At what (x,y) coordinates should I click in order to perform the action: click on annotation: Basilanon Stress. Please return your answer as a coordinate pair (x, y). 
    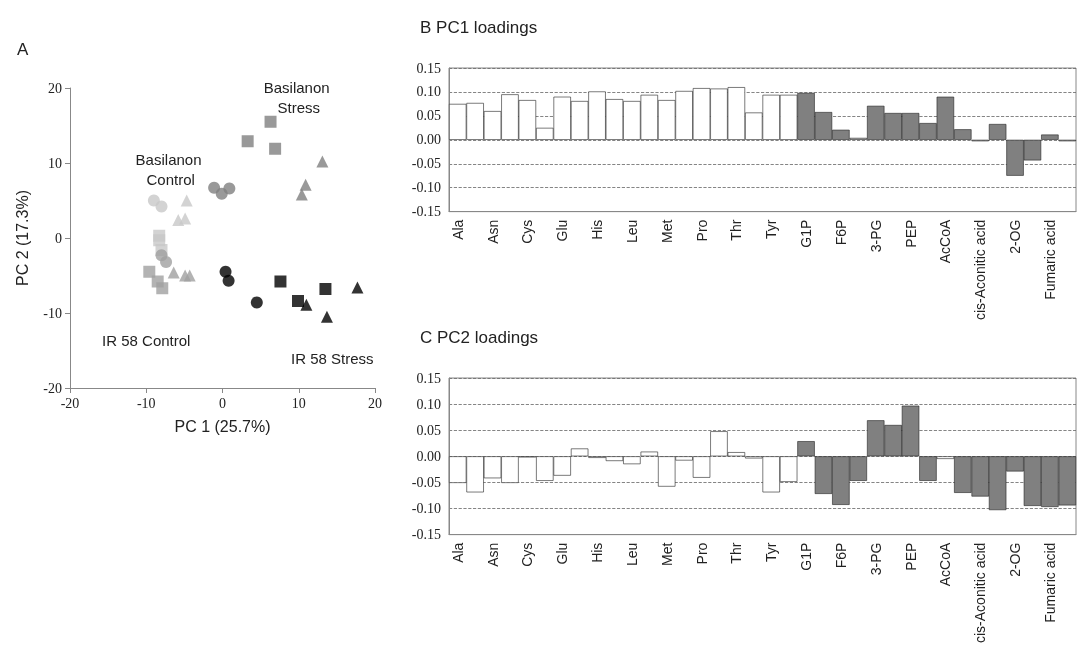
    Looking at the image, I should click on (298, 97).